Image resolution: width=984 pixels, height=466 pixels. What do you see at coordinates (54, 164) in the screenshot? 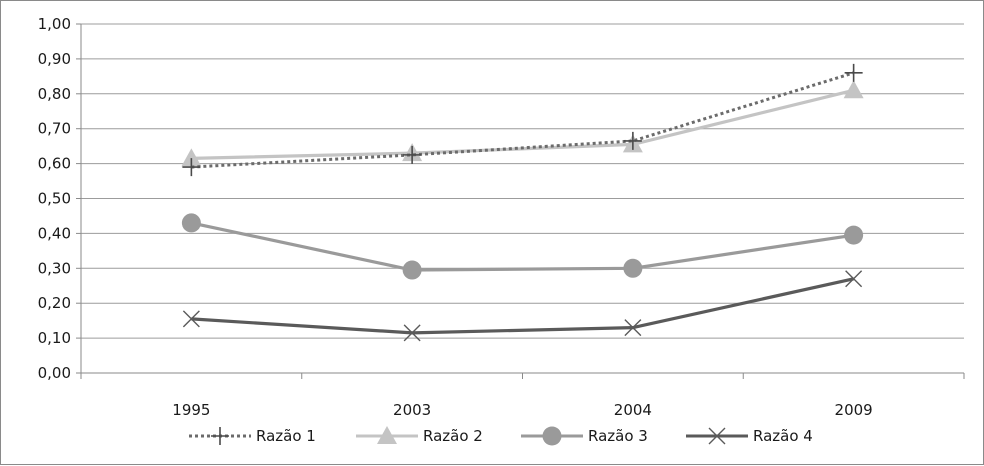
I see `y-tick-label: 0,60` at bounding box center [54, 164].